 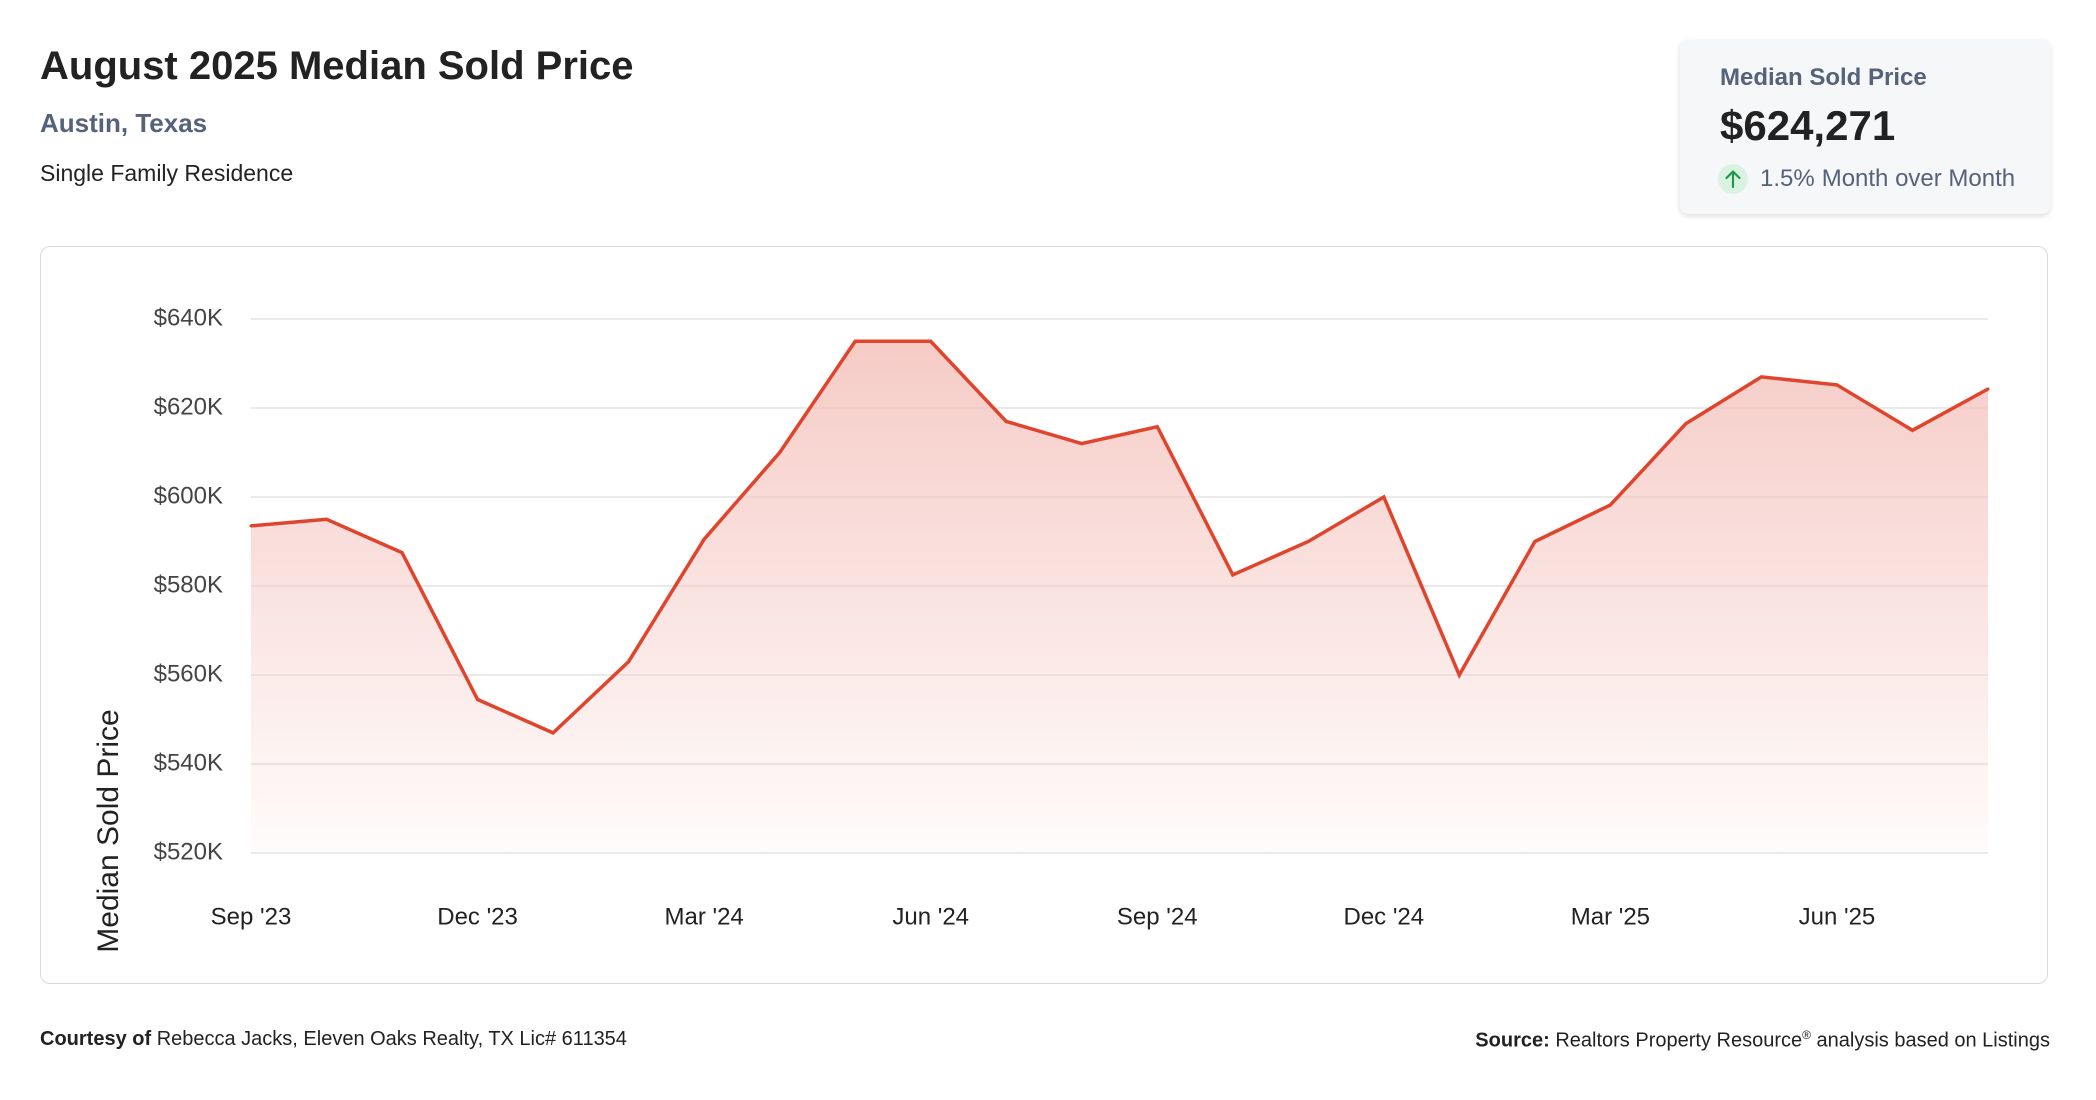 What do you see at coordinates (124, 123) in the screenshot?
I see `location-label: Austin, Texas` at bounding box center [124, 123].